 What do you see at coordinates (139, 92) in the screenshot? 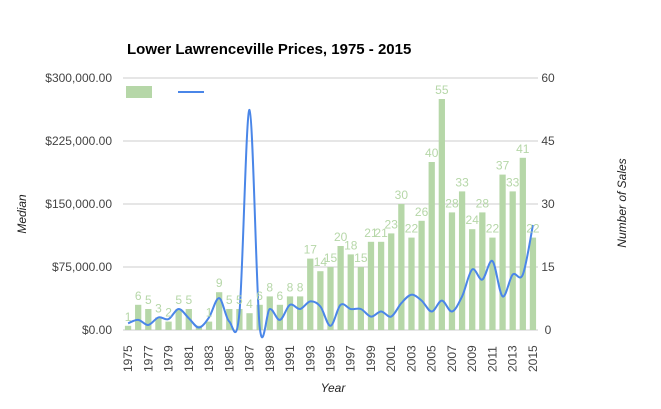
I see `legend-swatch-number-of-sales` at bounding box center [139, 92].